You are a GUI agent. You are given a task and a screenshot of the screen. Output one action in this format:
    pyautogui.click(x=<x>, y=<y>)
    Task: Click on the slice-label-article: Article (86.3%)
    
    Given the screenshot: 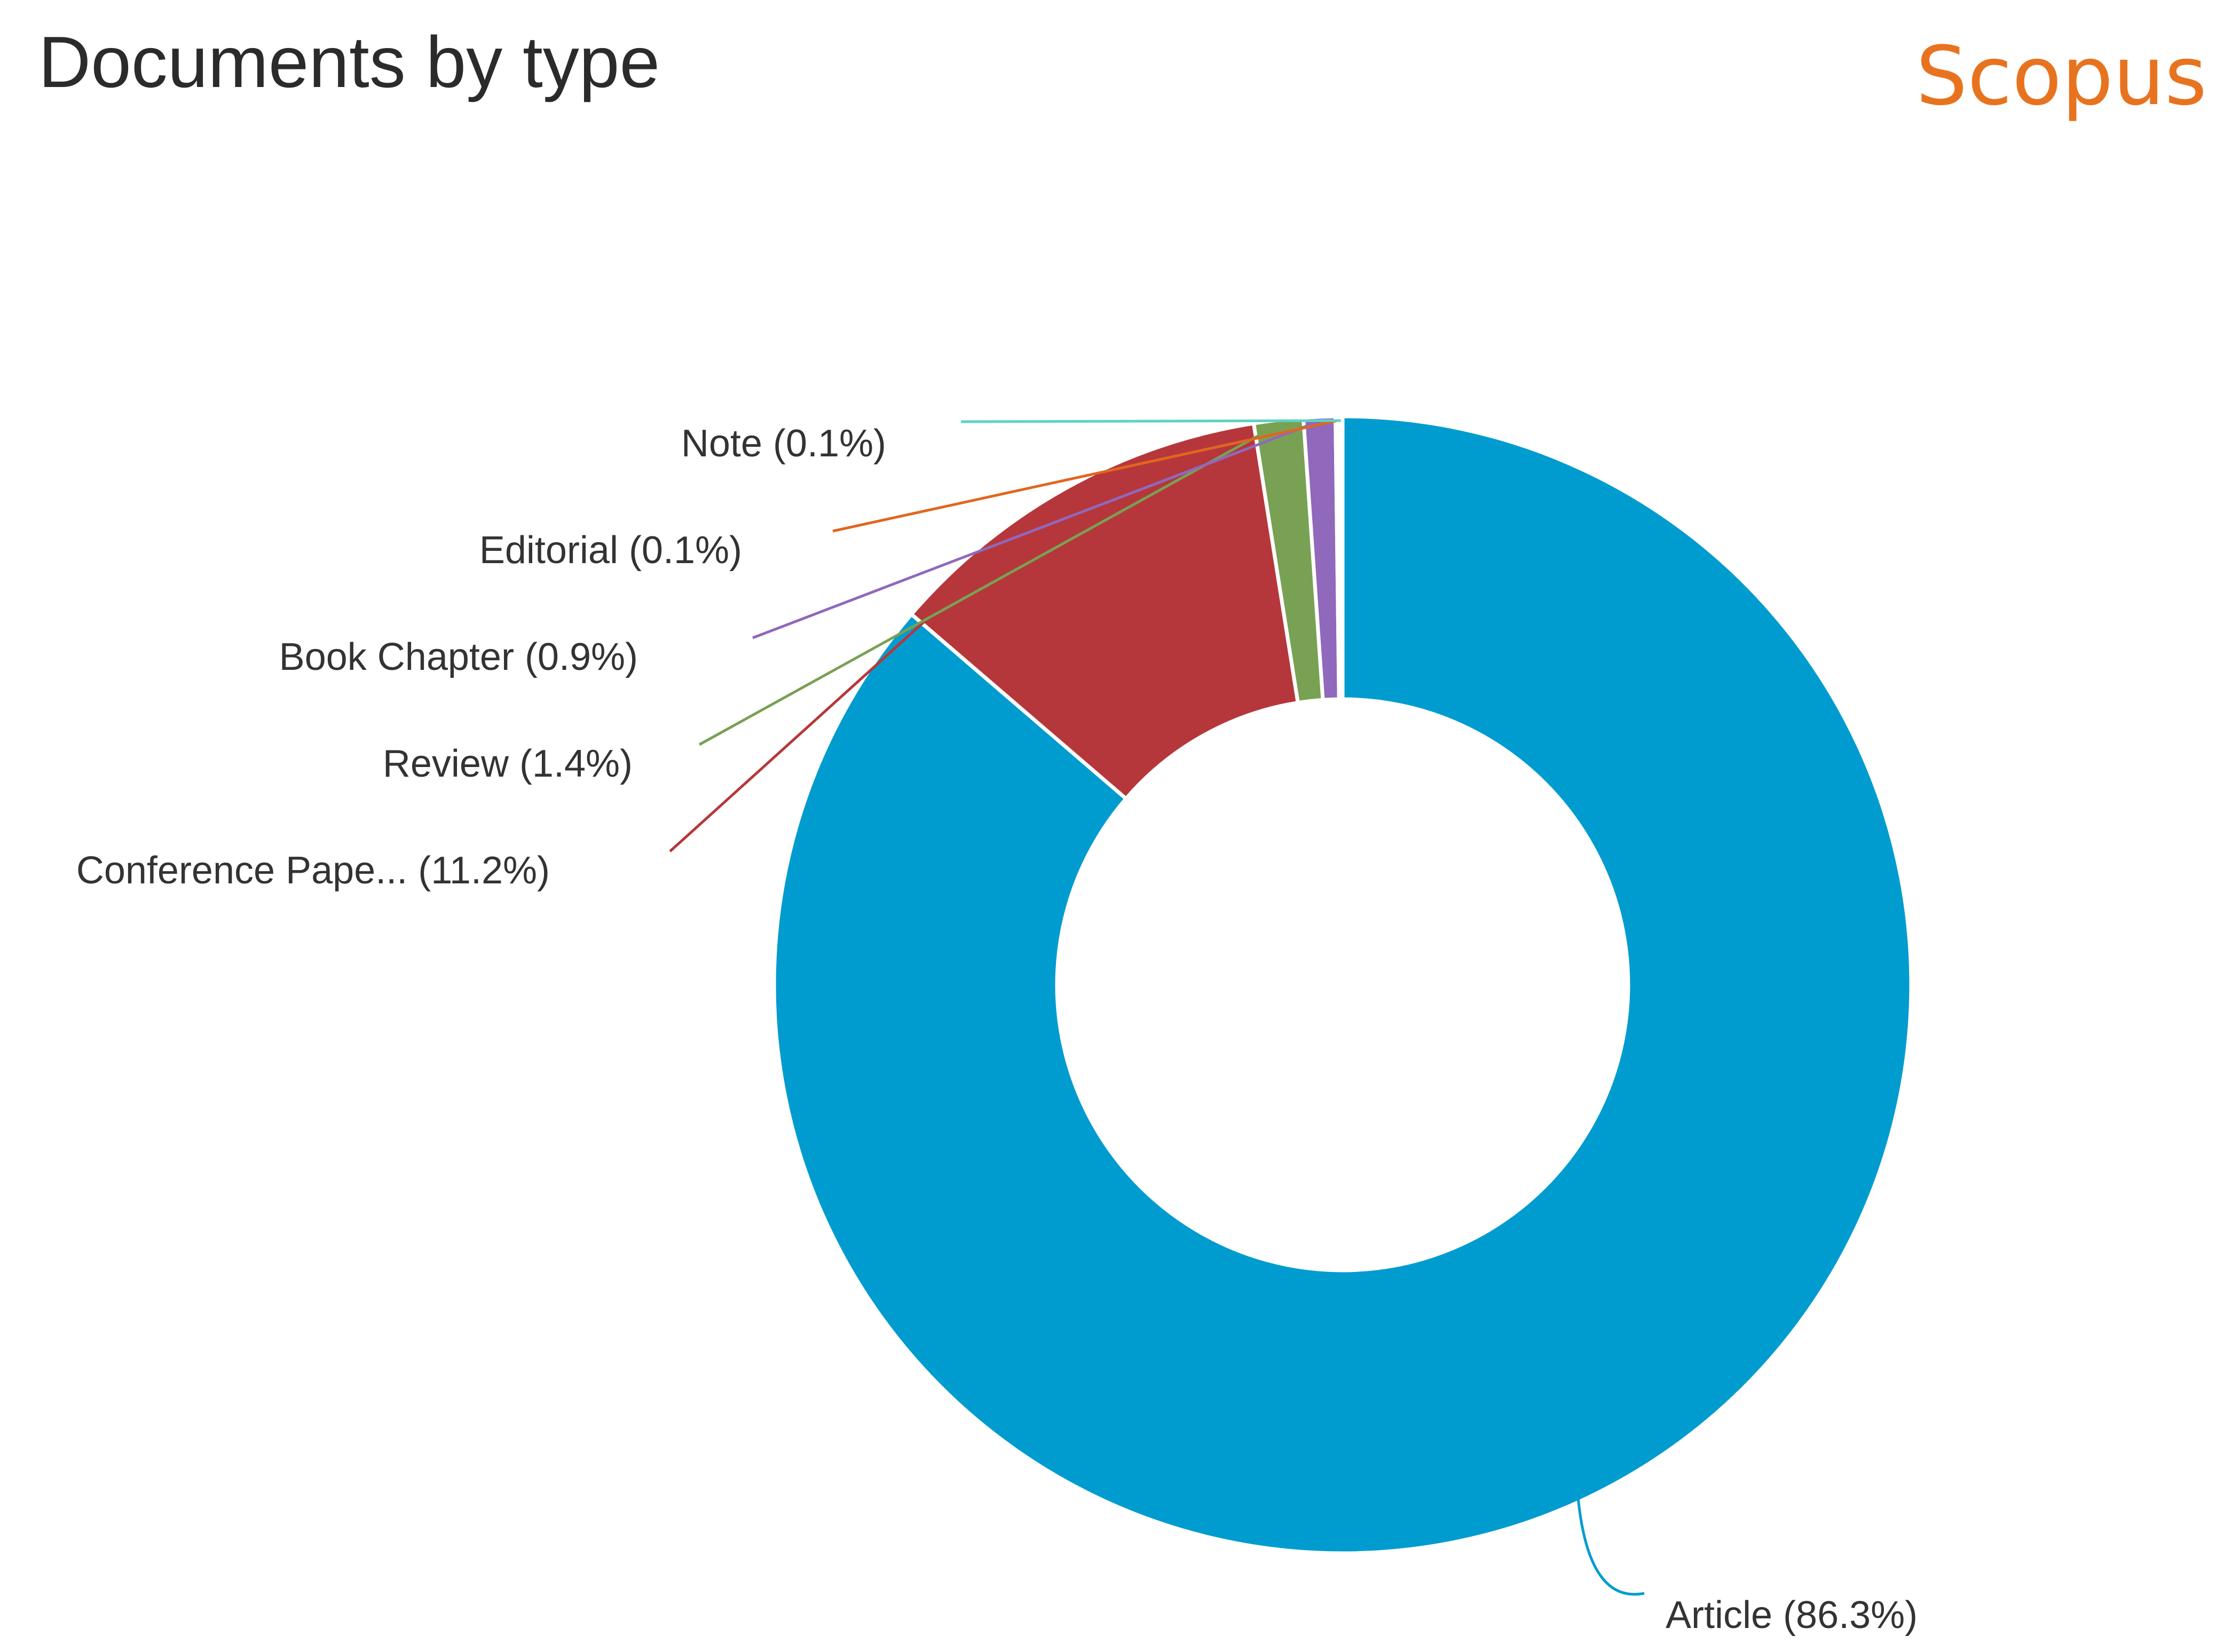 What is the action you would take?
    pyautogui.click(x=1792, y=1615)
    